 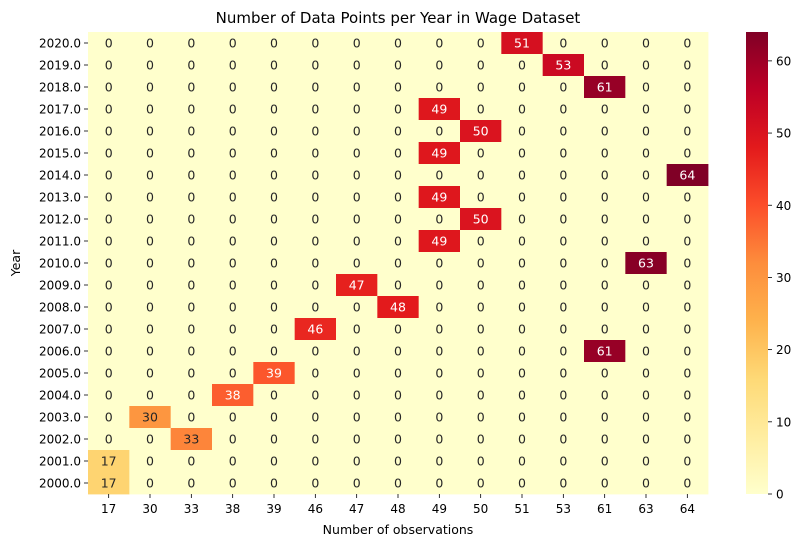 What do you see at coordinates (768, 267) in the screenshot?
I see `colorbar: 0 10 20 30 40 50 60` at bounding box center [768, 267].